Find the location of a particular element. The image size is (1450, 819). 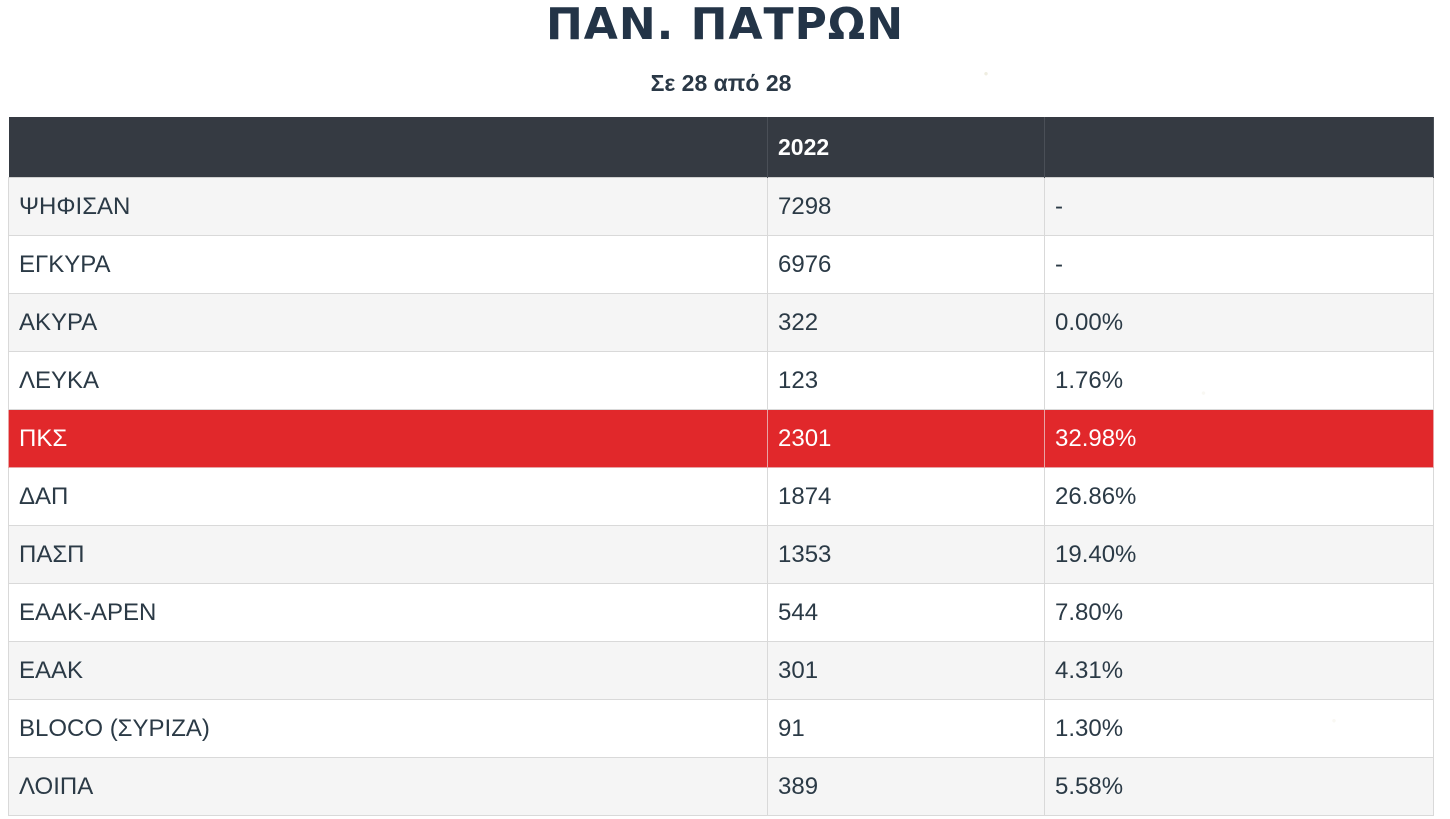

row-label: ΛΟΙΠΑ is located at coordinates (388, 786).